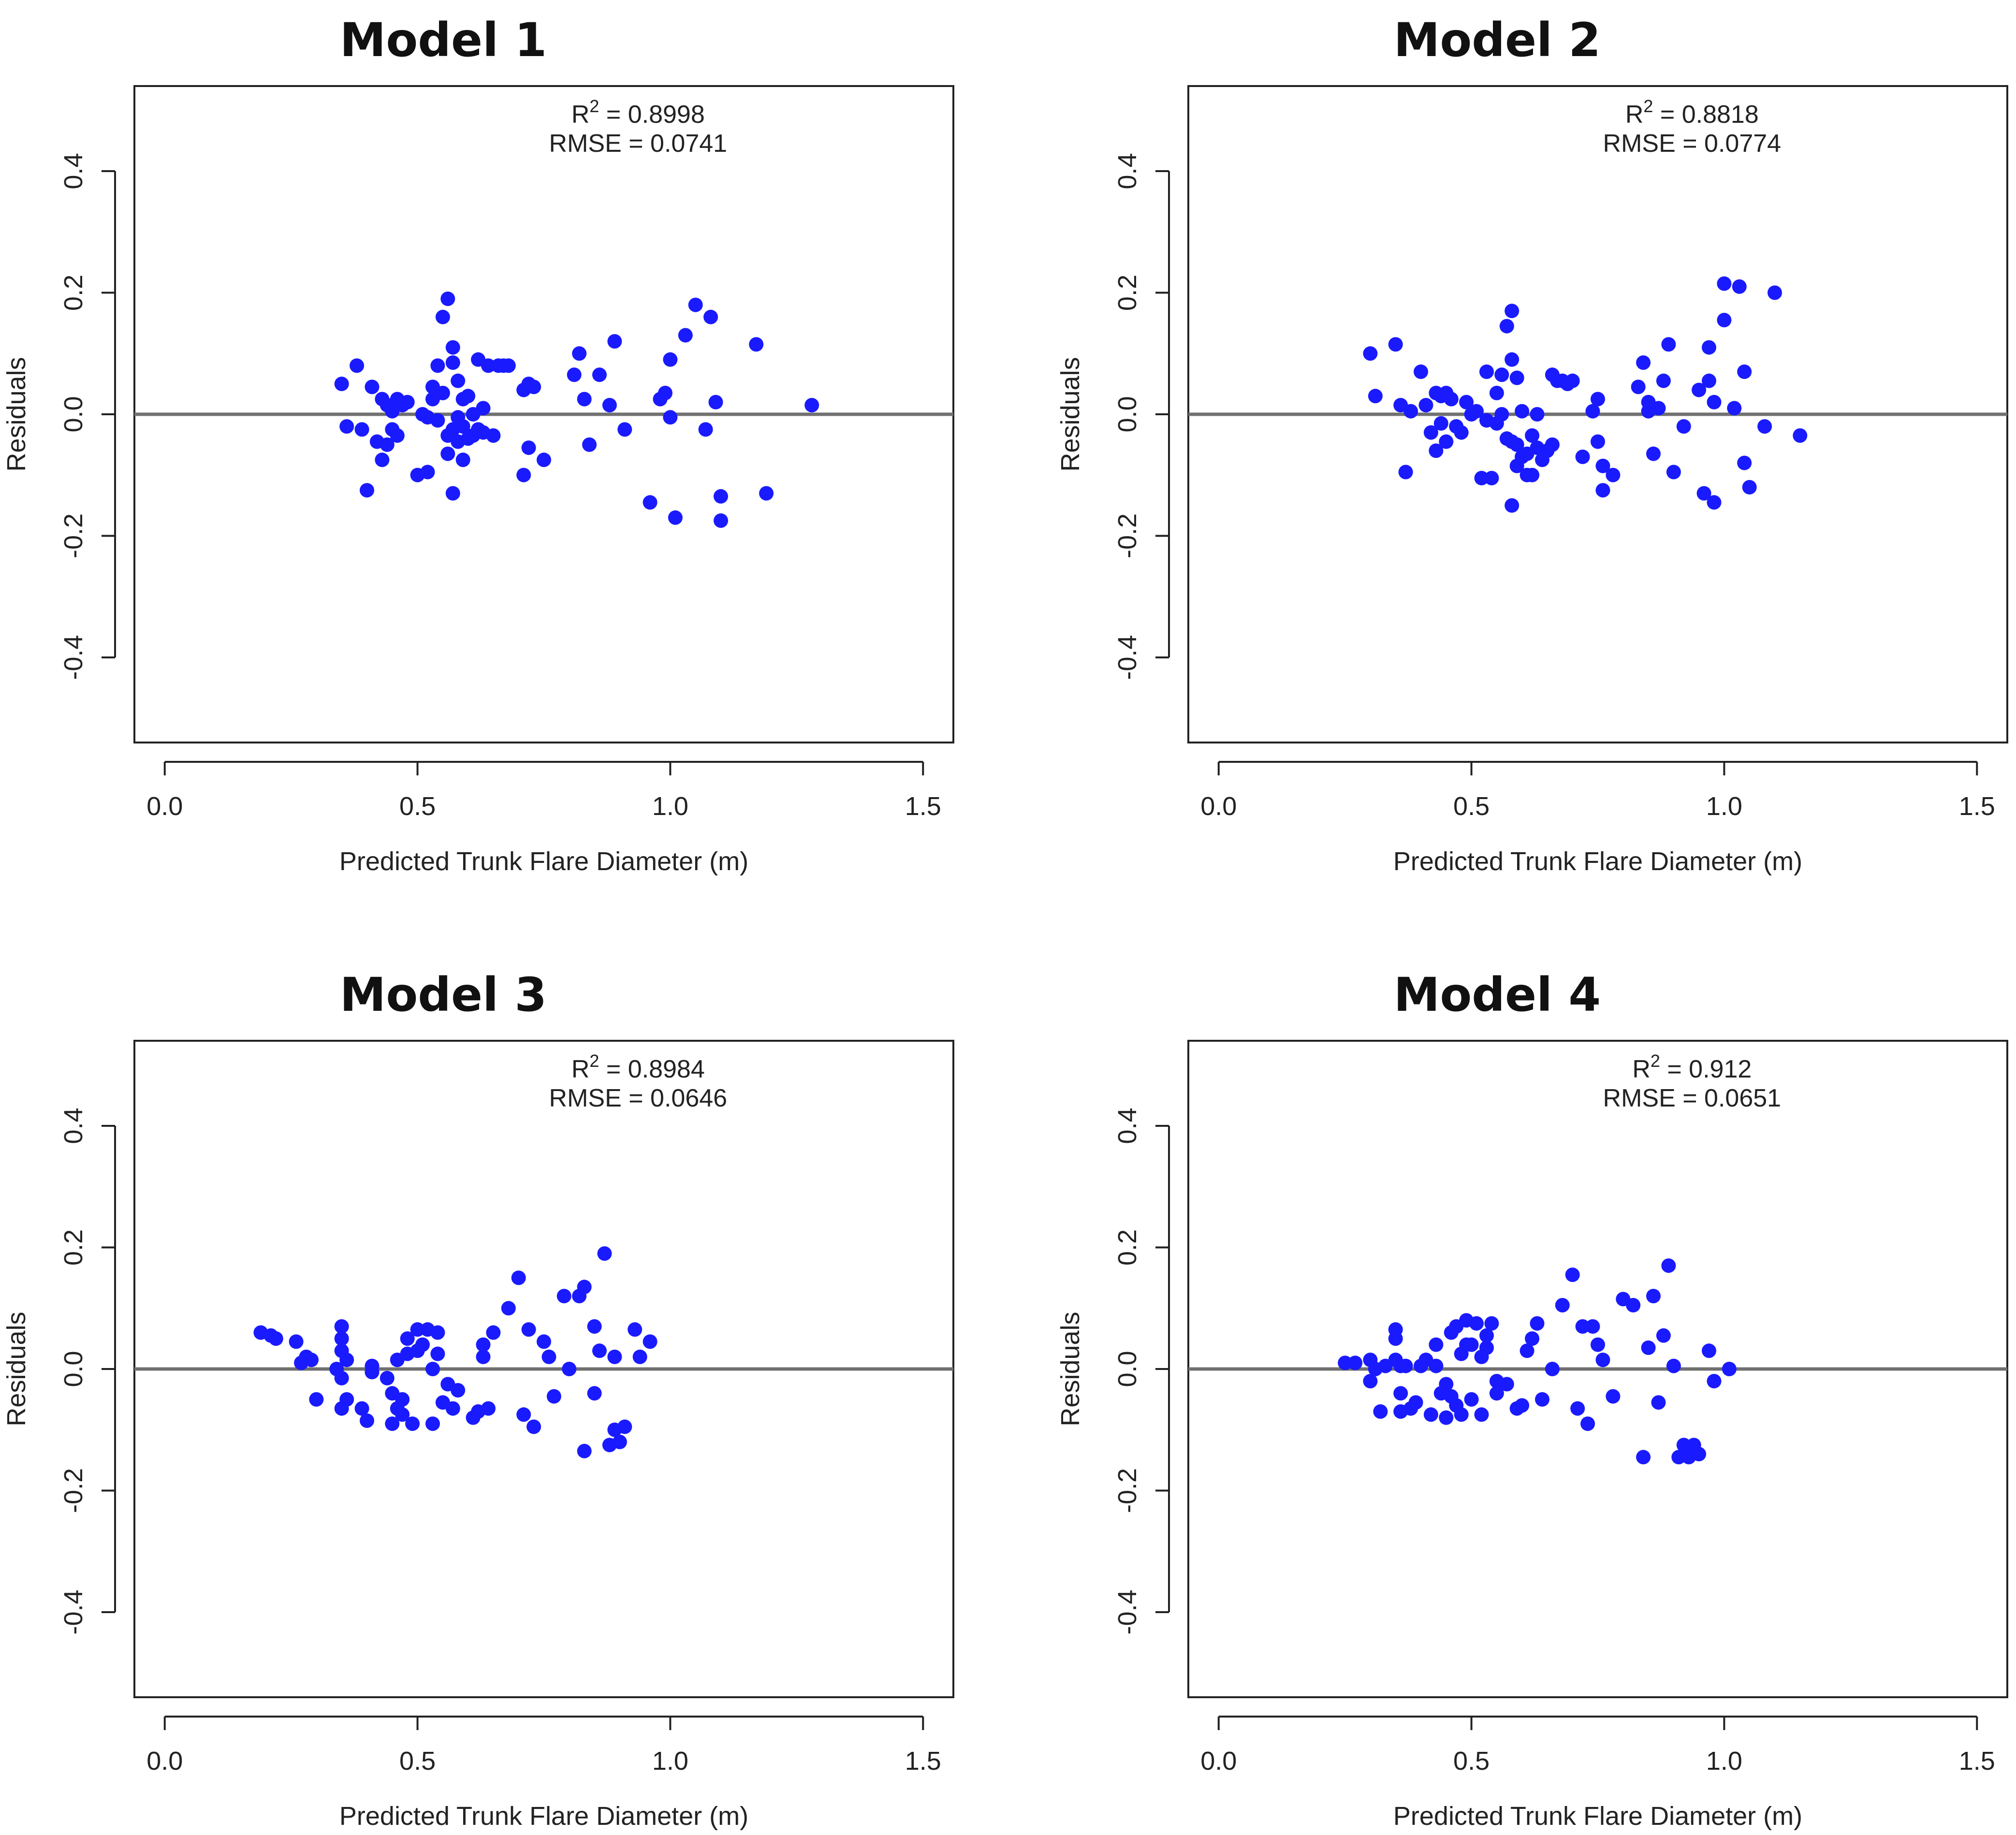 This screenshot has width=2016, height=1835. Describe the element at coordinates (1705, 115) in the screenshot. I see `r-squared-value: = 0.8818` at that location.